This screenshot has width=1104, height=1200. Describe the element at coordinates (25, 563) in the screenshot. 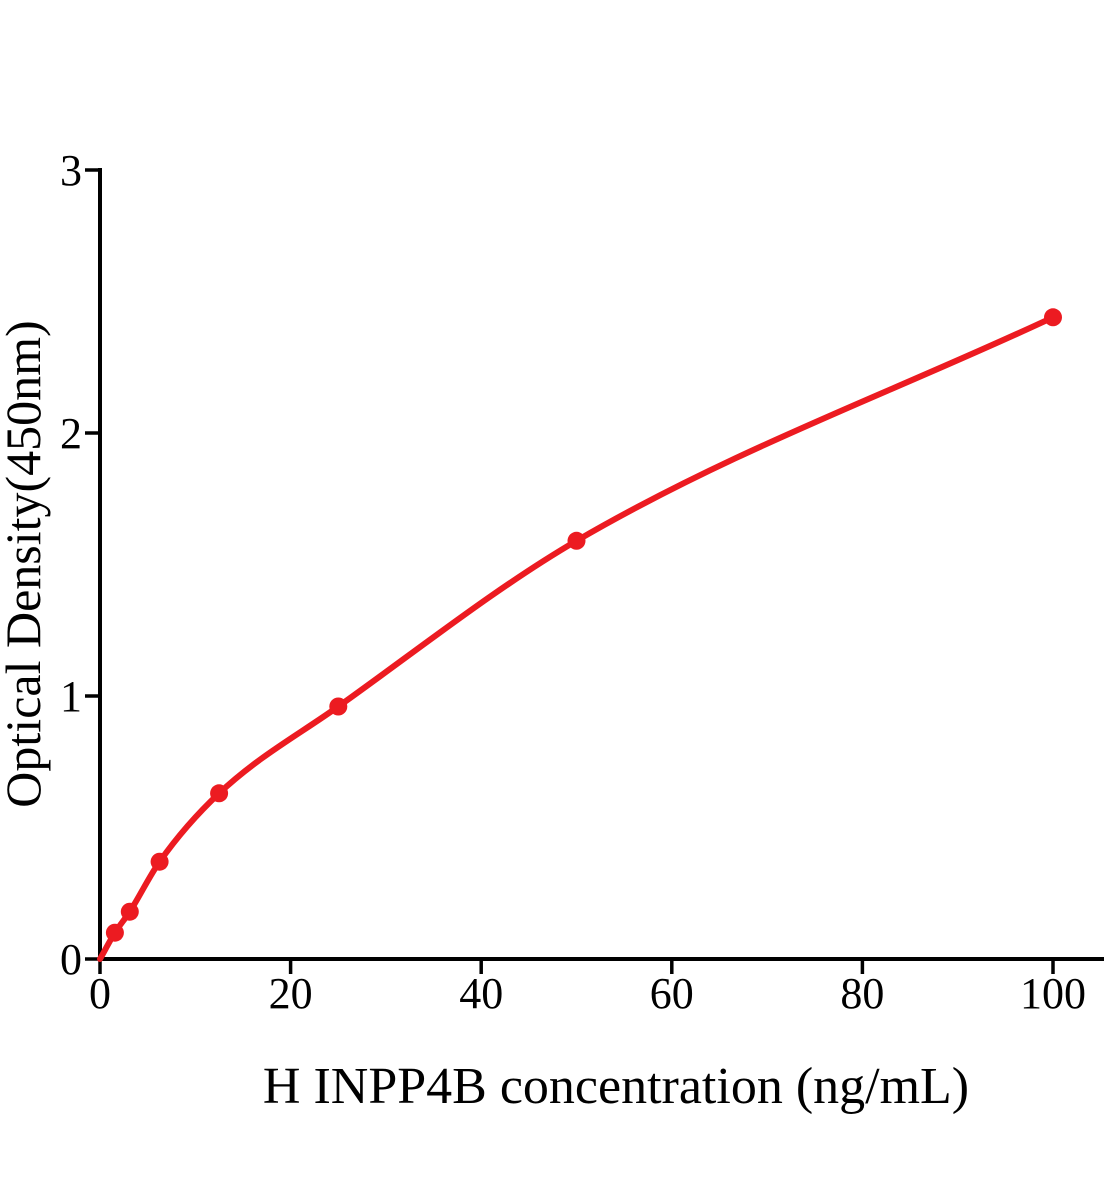

I see `y-axis-title: Optical Density(450nm)` at that location.